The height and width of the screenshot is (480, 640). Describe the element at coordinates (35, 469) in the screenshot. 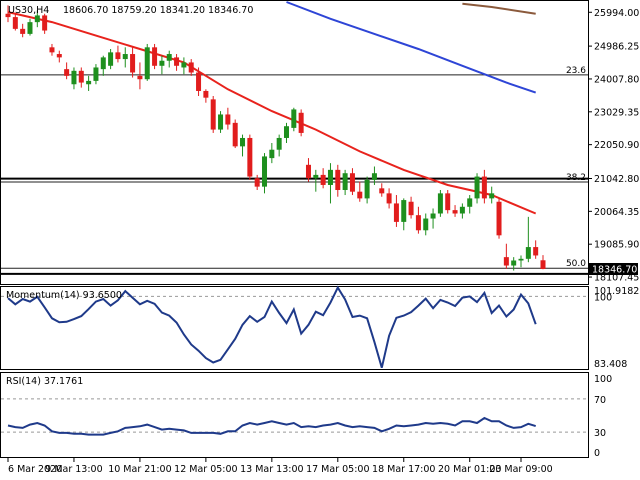

I see `x-tick-label: 6 Mar 2020` at that location.